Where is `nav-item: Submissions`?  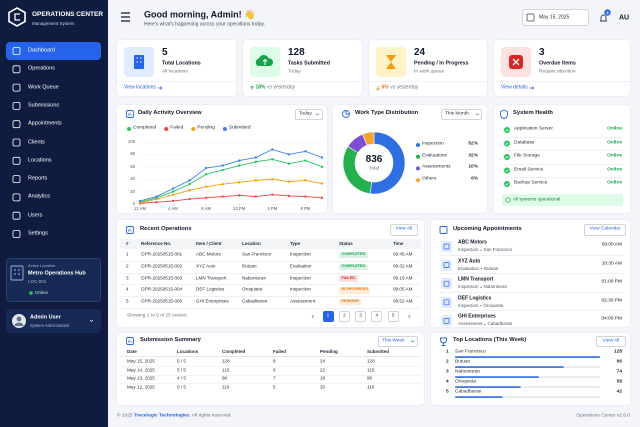 nav-item: Submissions is located at coordinates (44, 105).